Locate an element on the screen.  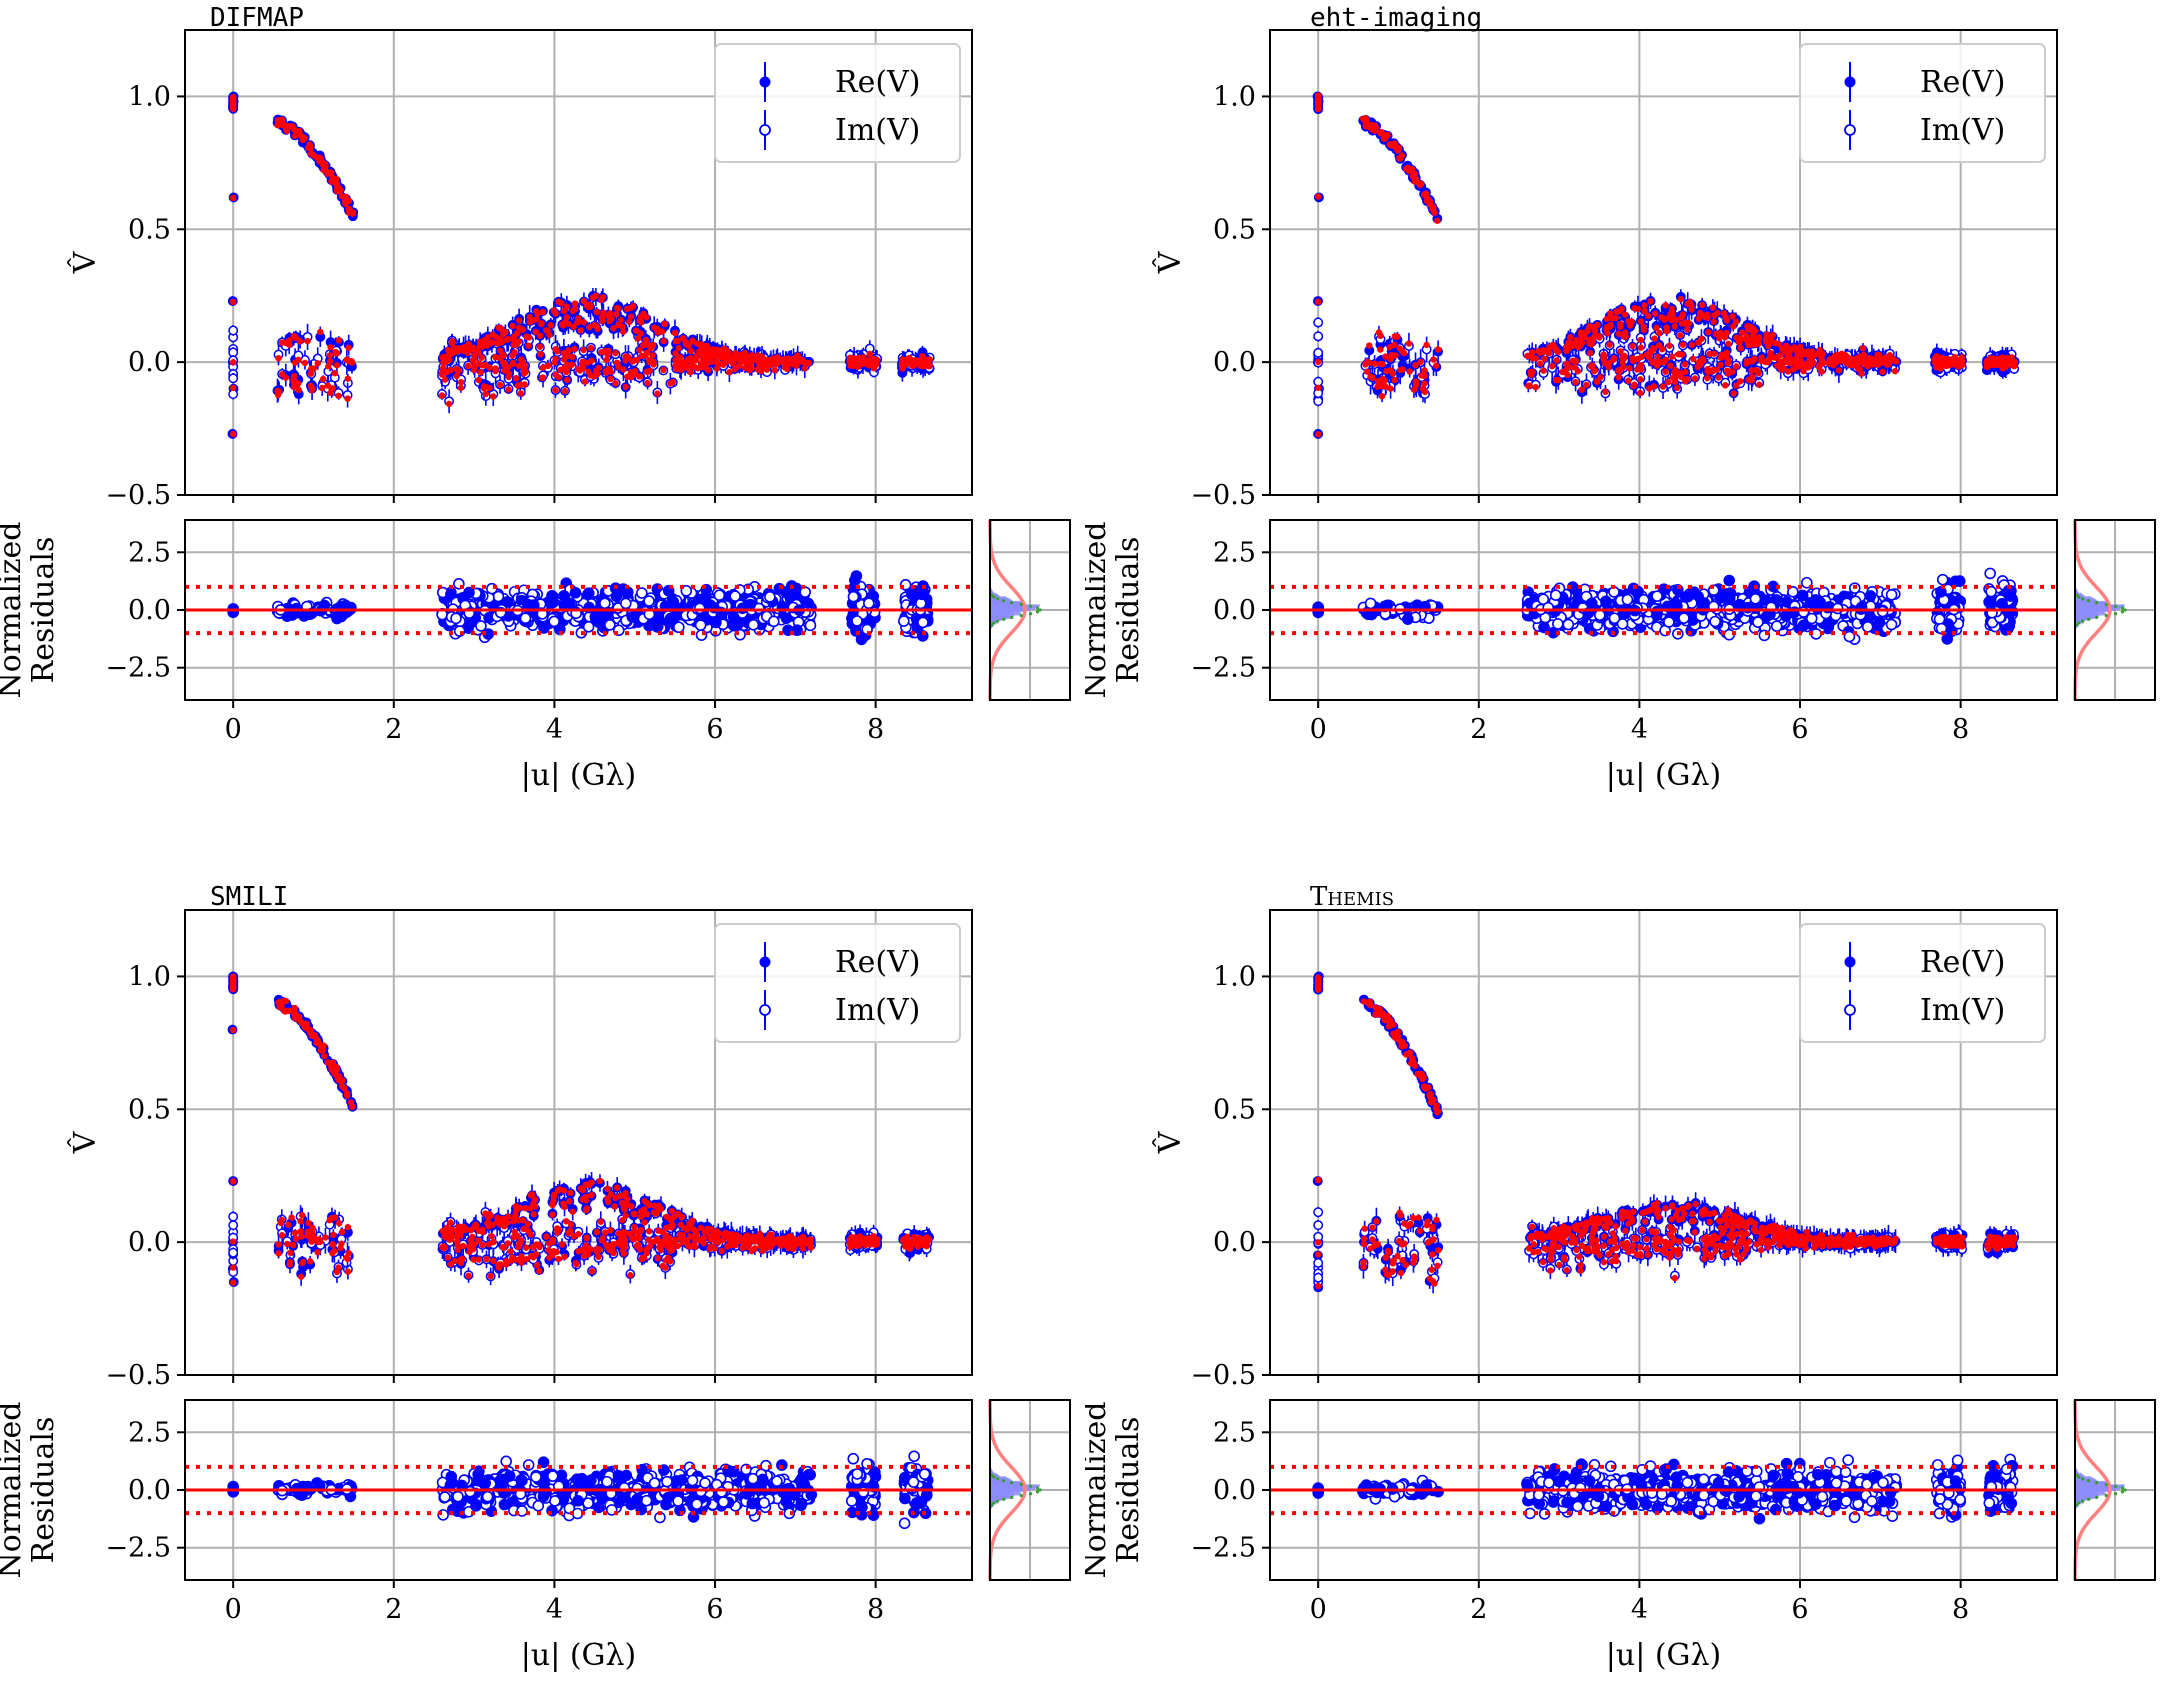
residual-y-tick-label: 2.5 is located at coordinates (149, 552).